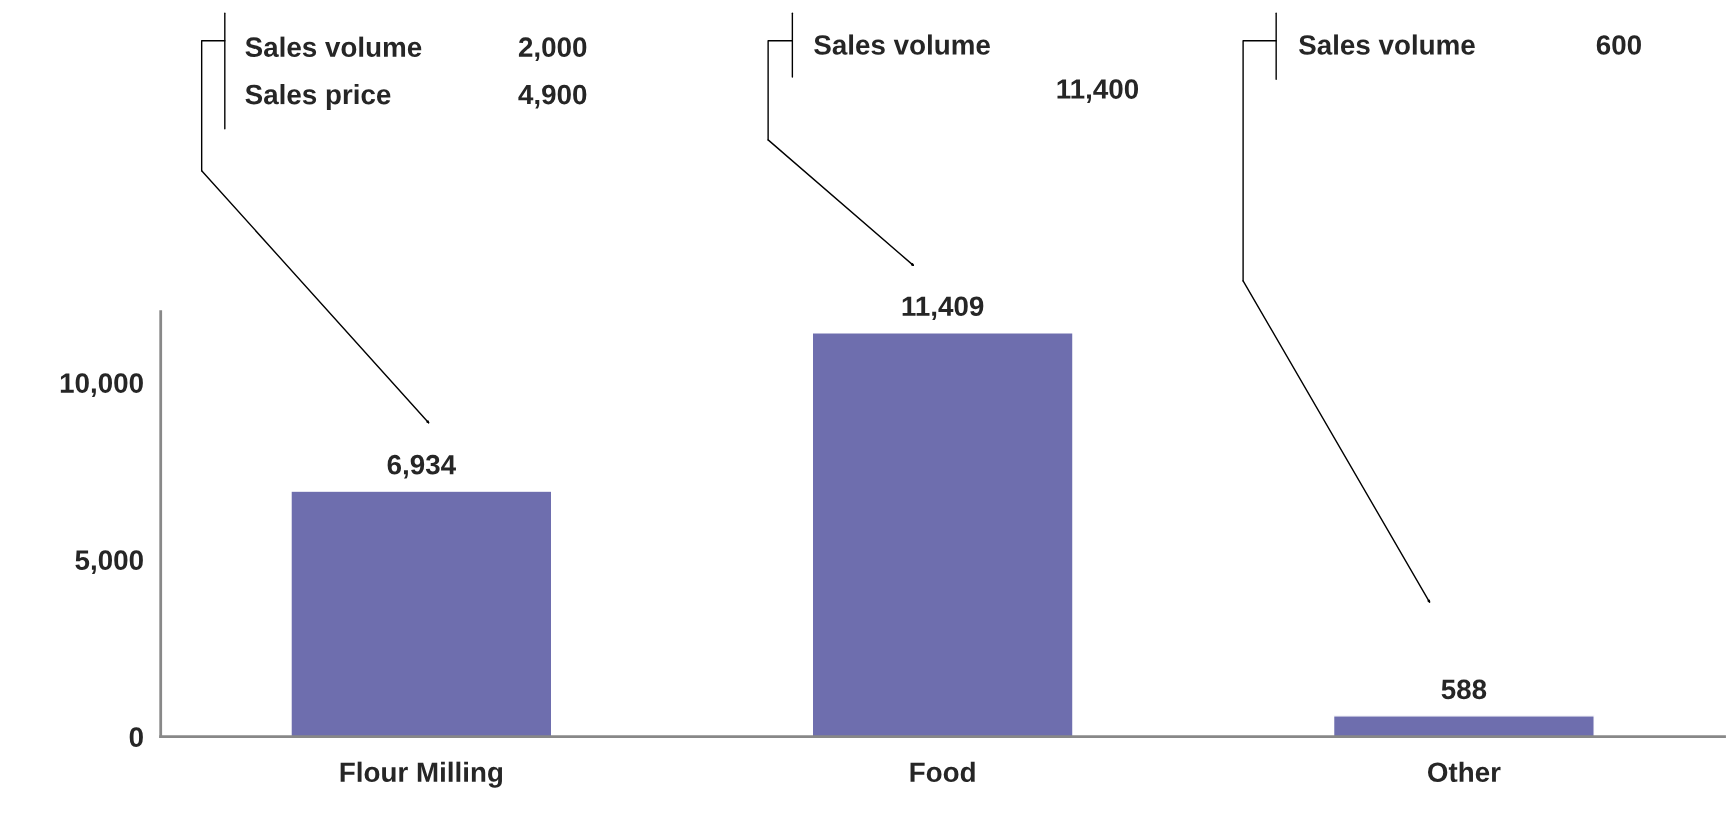 The width and height of the screenshot is (1728, 814). Describe the element at coordinates (1464, 772) in the screenshot. I see `x-tick-label: Other` at that location.